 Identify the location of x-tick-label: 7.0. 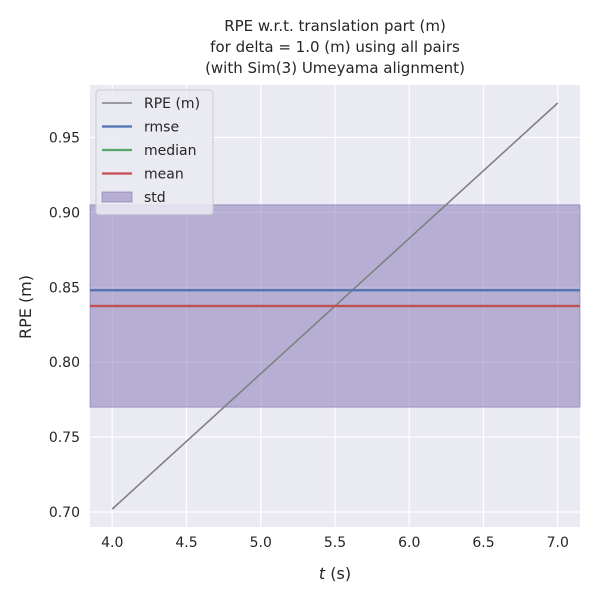
(558, 543).